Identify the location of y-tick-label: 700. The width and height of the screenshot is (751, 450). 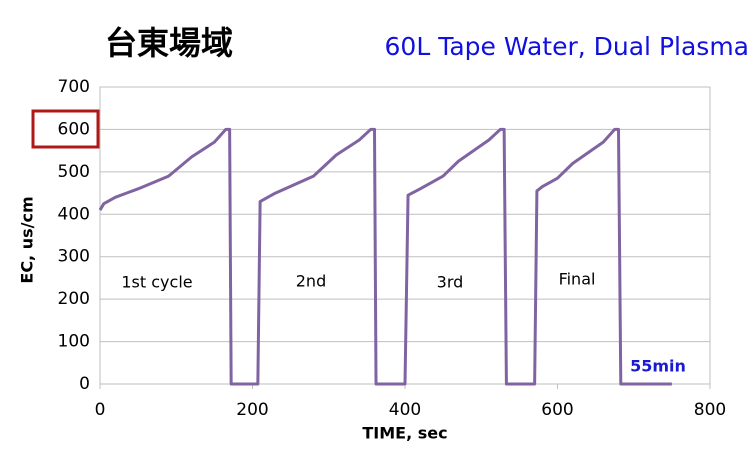
(74, 87).